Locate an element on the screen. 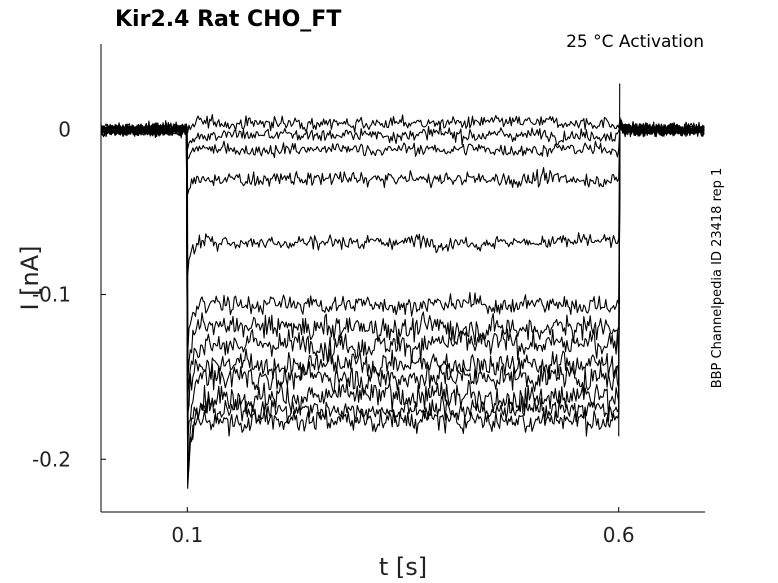  y-tick-label: -0.2 is located at coordinates (51, 459).